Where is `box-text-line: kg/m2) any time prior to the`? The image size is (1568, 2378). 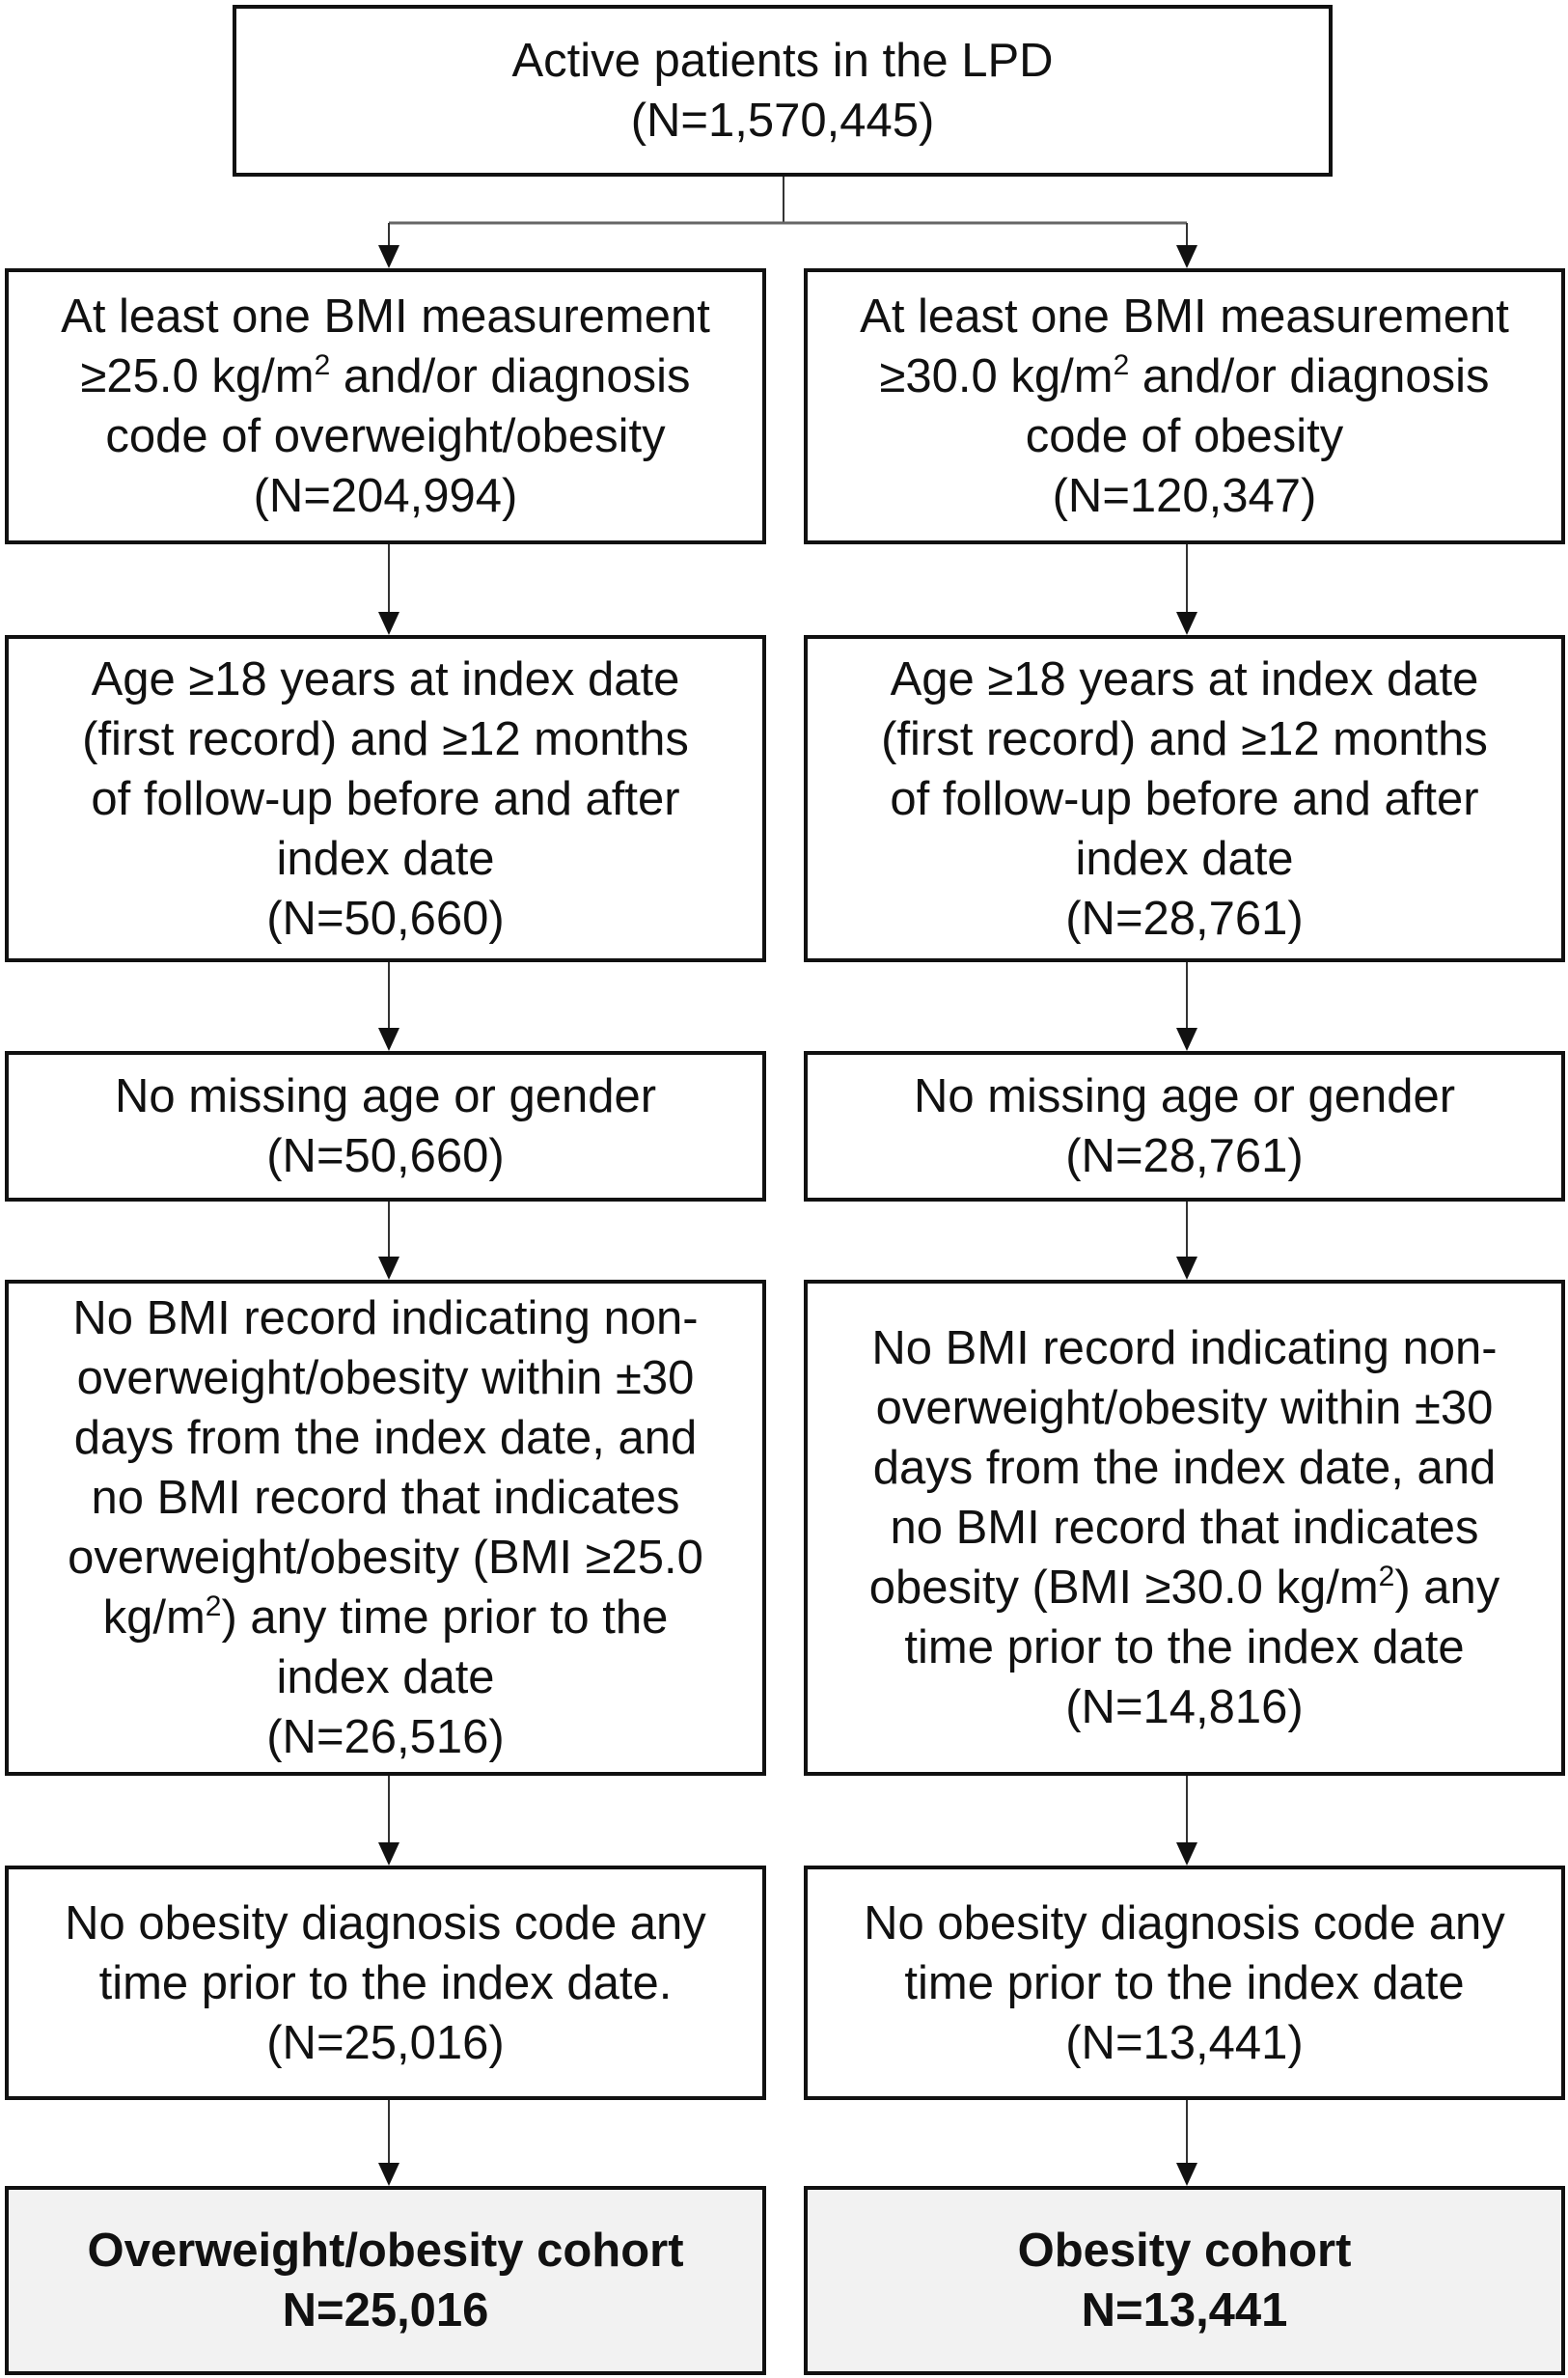
box-text-line: kg/m2) any time prior to the is located at coordinates (386, 1617).